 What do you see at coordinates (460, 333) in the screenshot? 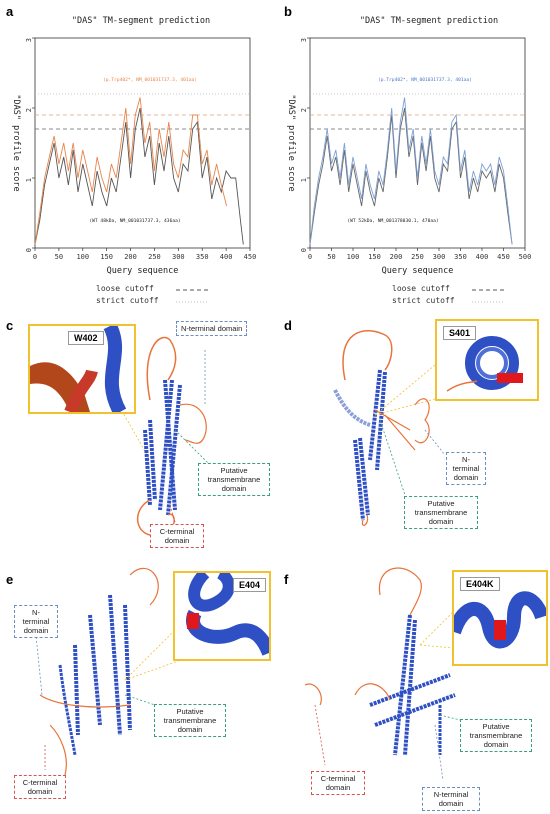
I see `callout-d-label: S401` at bounding box center [460, 333].